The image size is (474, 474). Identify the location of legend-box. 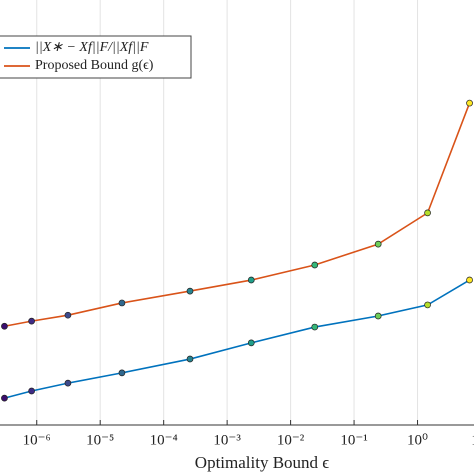
(96, 57).